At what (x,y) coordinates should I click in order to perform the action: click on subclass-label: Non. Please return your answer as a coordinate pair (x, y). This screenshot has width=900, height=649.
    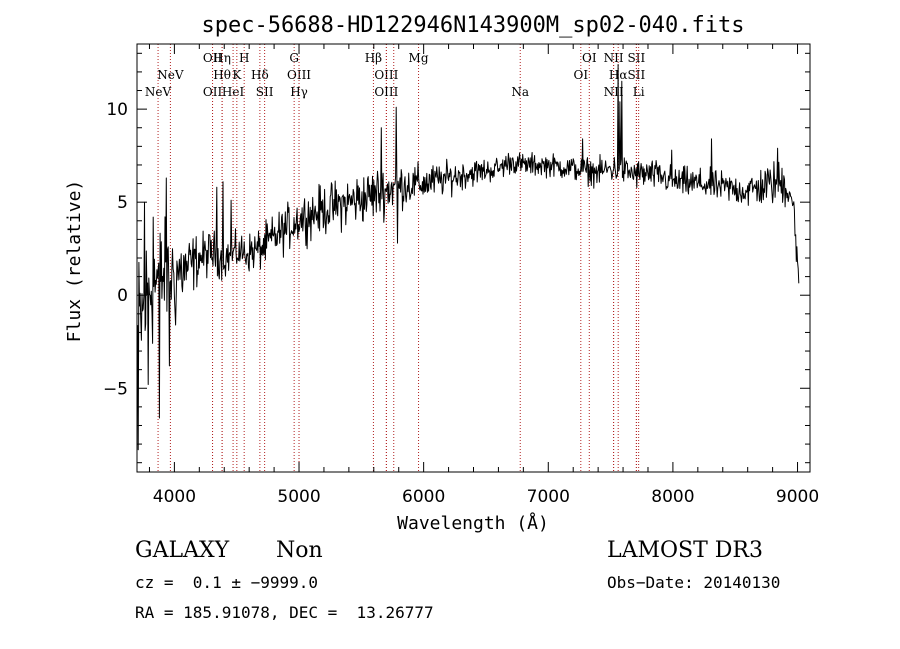
    Looking at the image, I should click on (299, 550).